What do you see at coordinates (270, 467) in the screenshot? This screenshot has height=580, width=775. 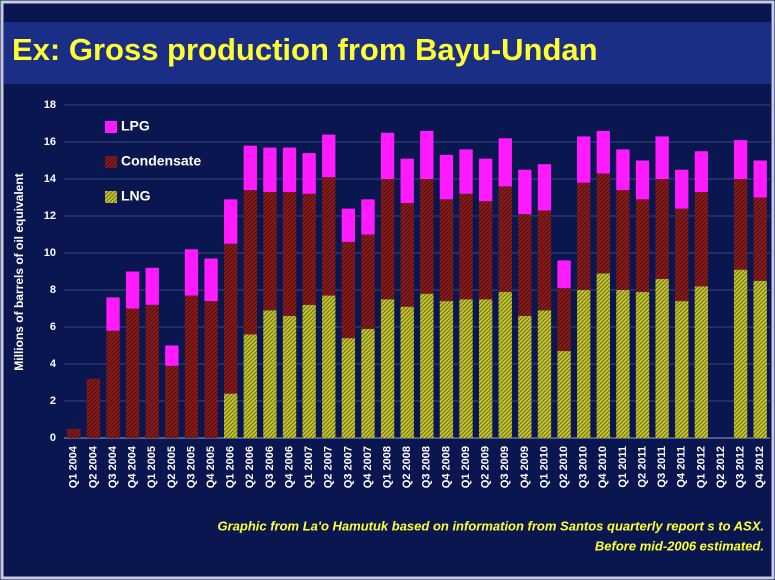 I see `x-tick-label: Q3 2006` at bounding box center [270, 467].